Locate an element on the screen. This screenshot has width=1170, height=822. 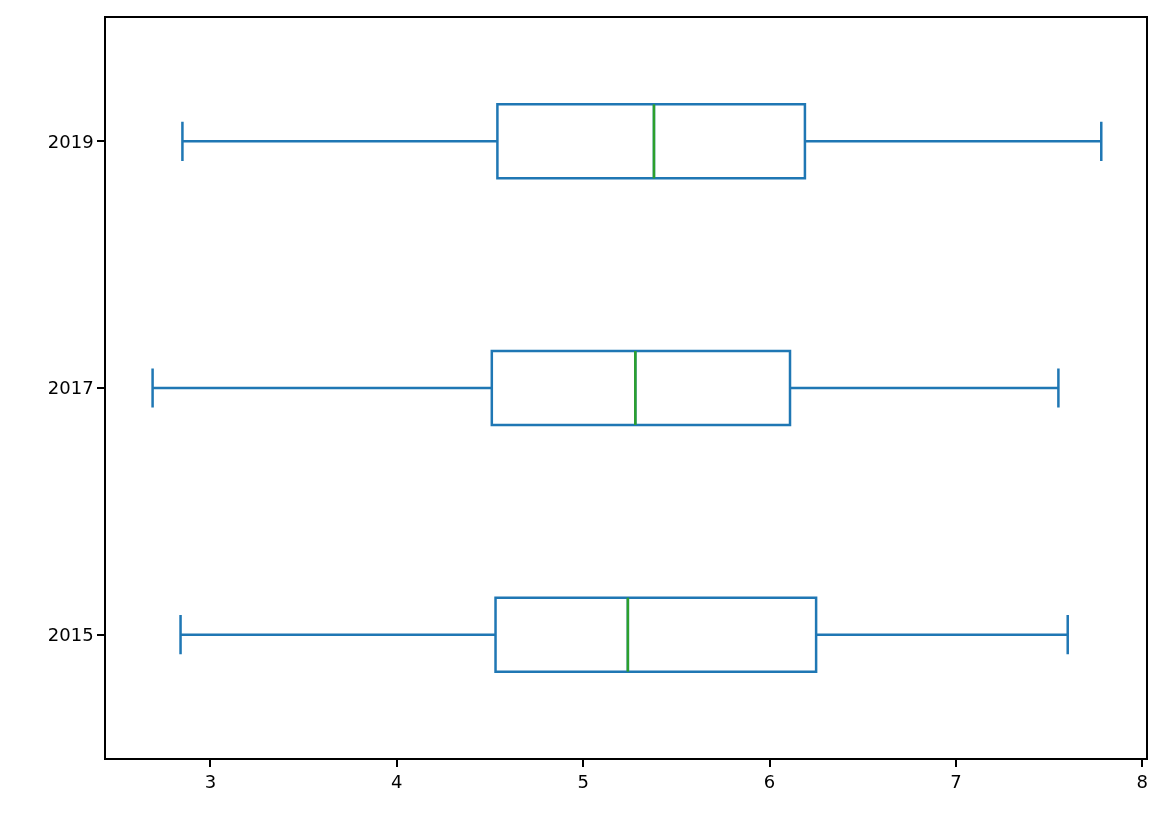
y-tick-label: 2015 is located at coordinates (70, 634).